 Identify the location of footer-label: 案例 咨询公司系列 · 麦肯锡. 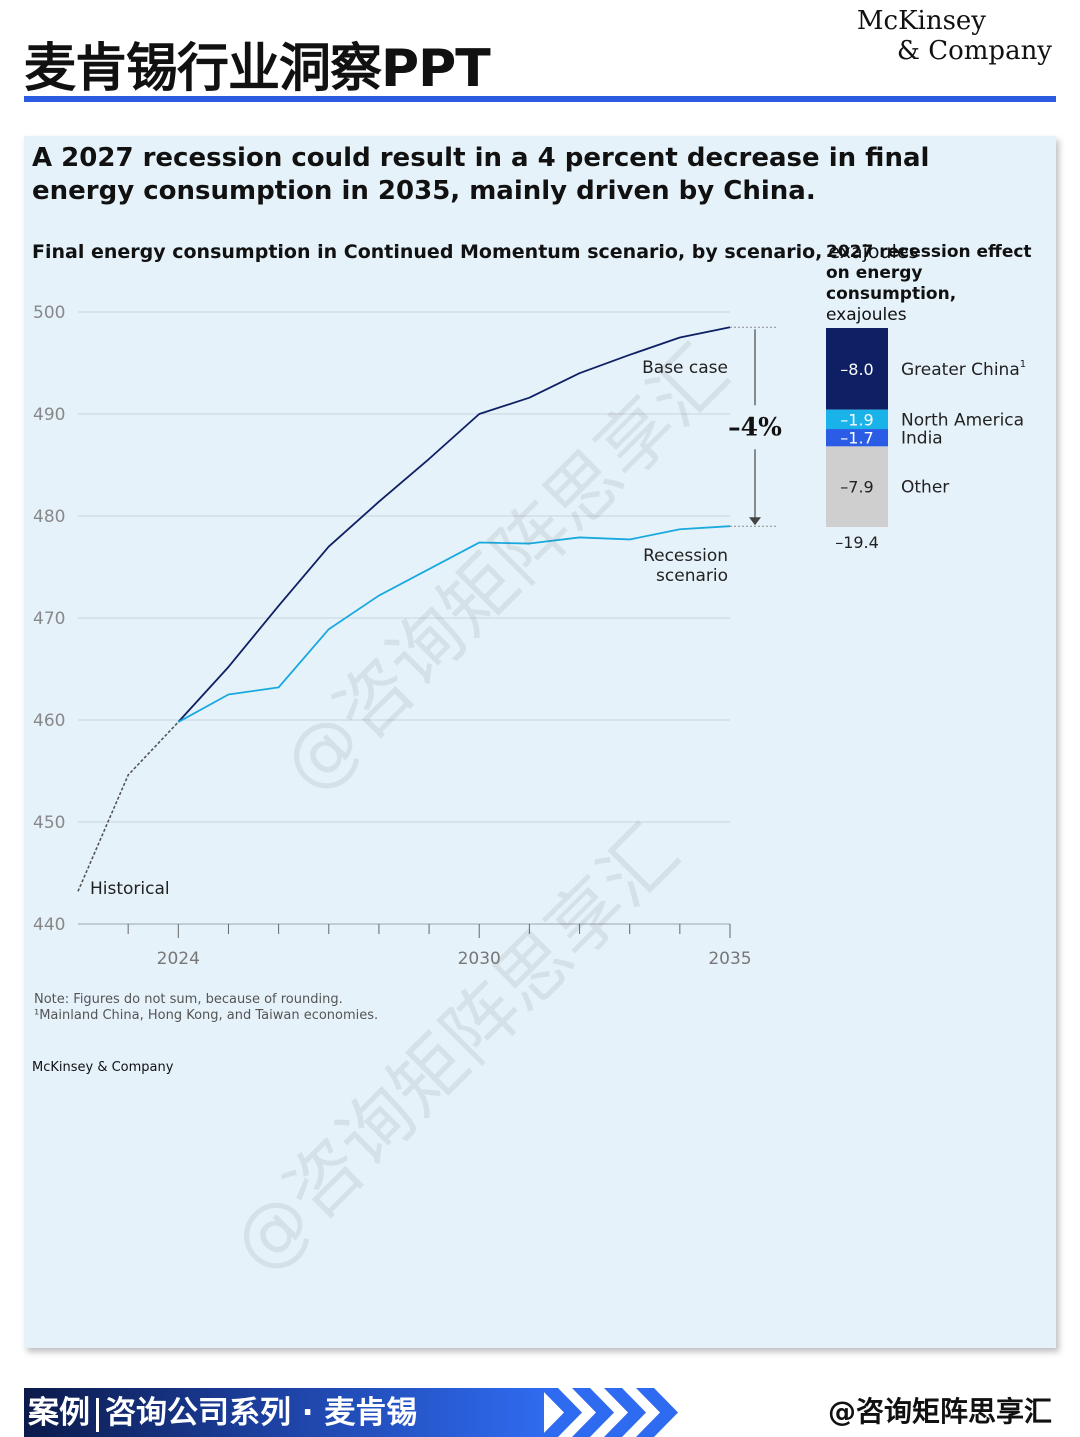
(222, 1413).